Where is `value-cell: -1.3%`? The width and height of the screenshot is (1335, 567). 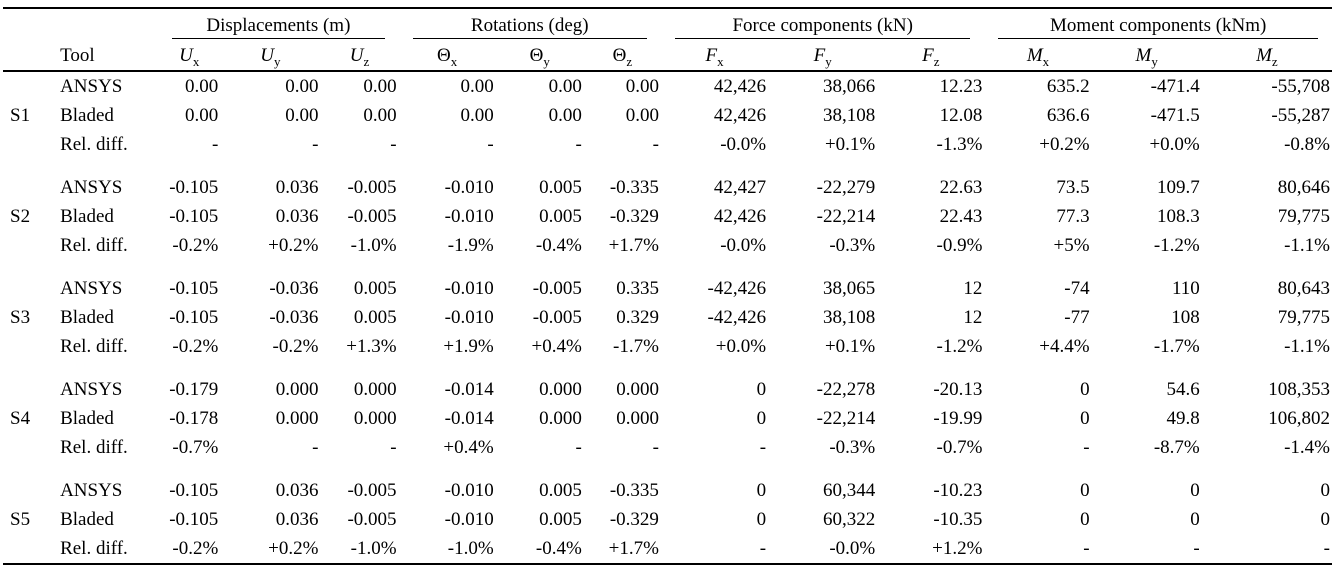 value-cell: -1.3% is located at coordinates (959, 144).